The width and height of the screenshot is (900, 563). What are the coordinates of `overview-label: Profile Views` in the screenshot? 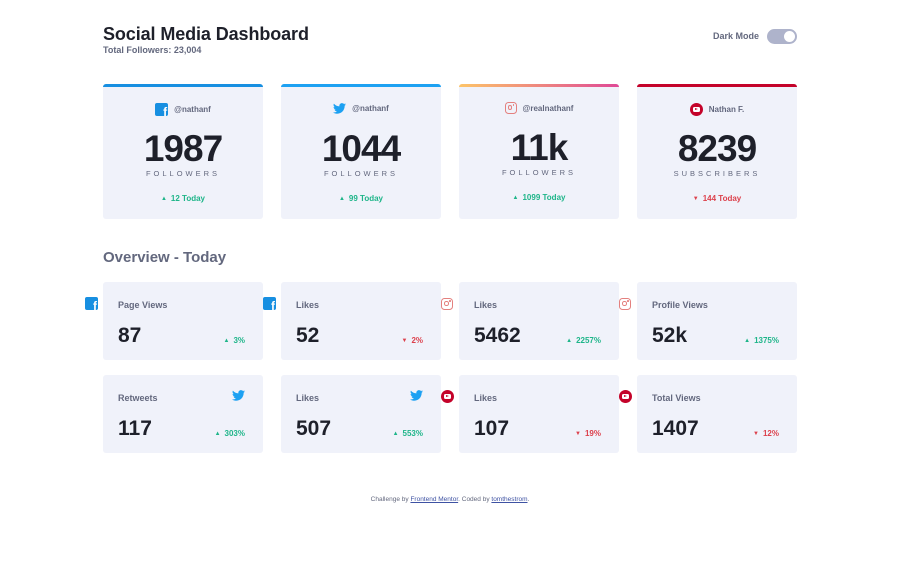 It's located at (680, 305).